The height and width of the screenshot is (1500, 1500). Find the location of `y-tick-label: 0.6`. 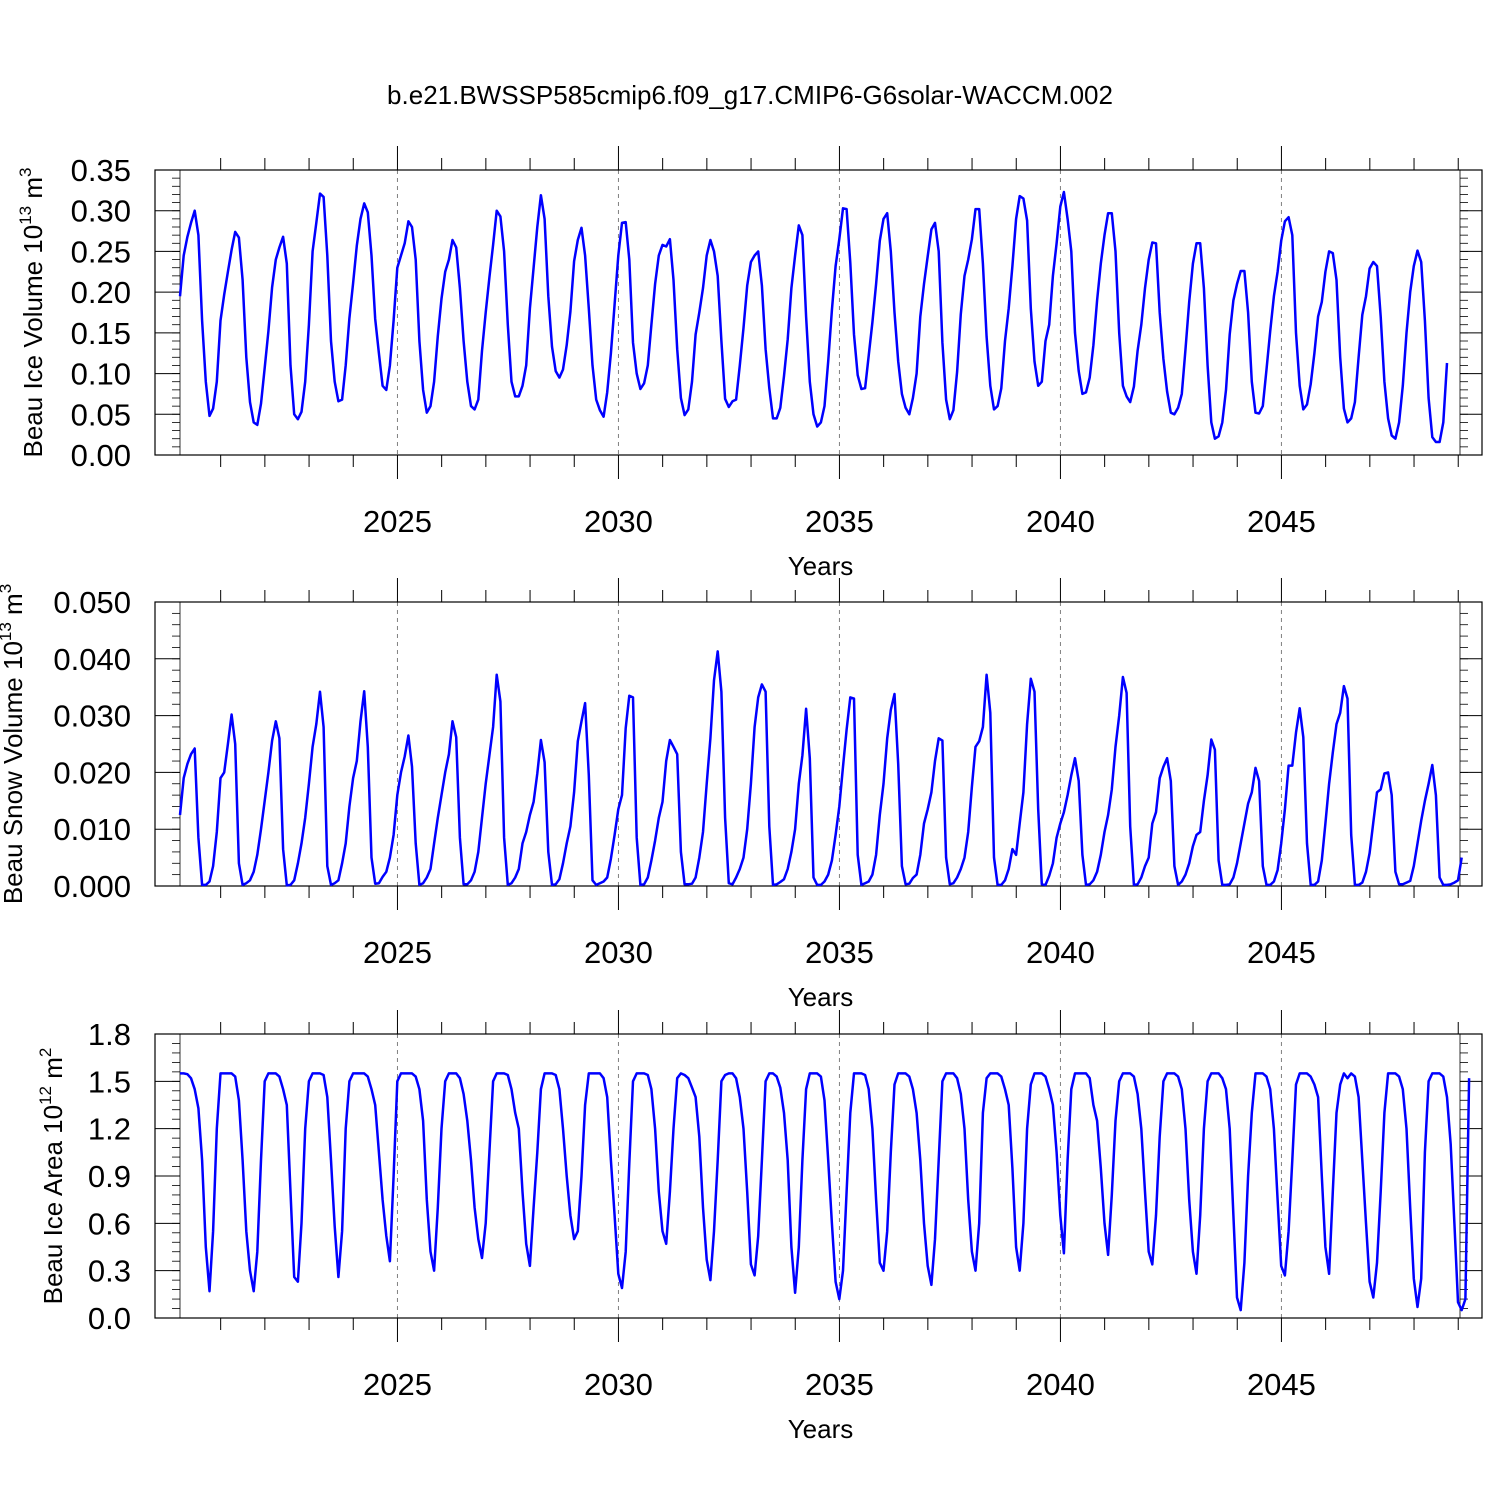

y-tick-label: 0.6 is located at coordinates (109, 1223).